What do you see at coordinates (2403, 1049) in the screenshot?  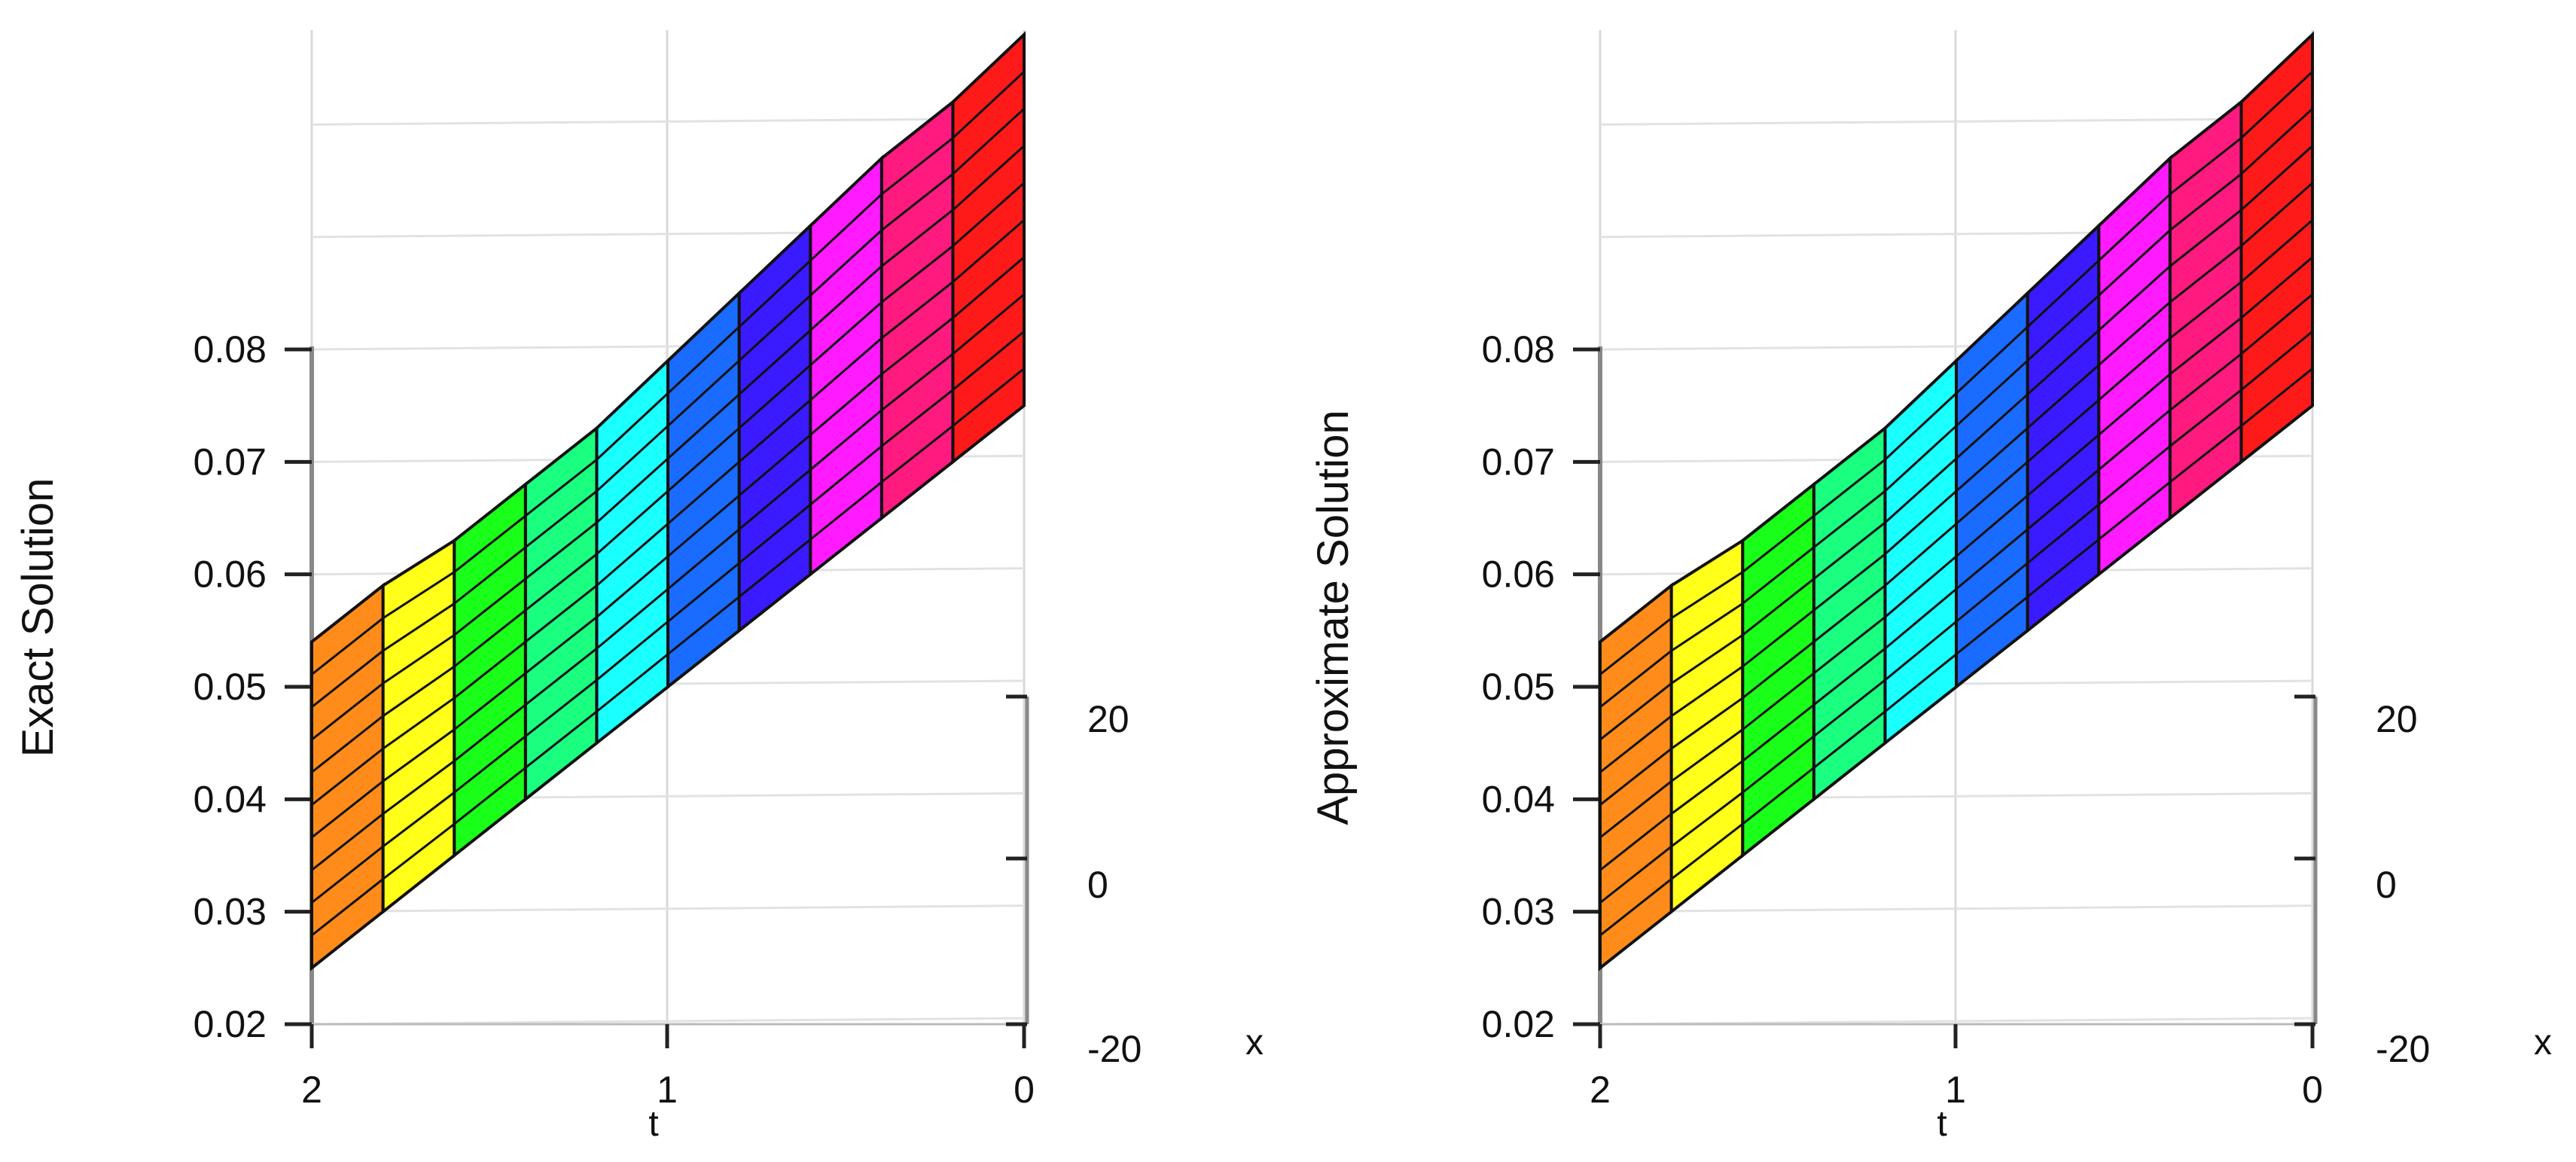 I see `x-tick-label: -20` at bounding box center [2403, 1049].